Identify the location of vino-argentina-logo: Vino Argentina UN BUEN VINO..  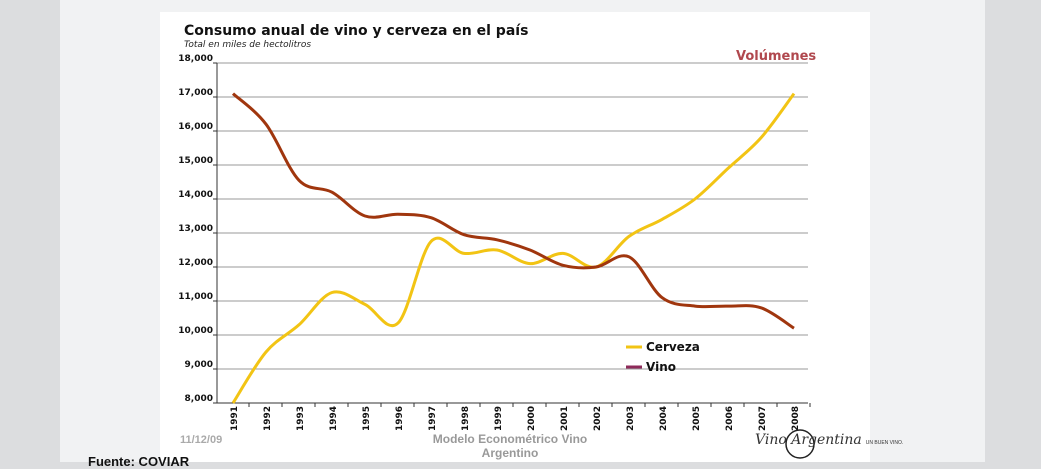
(829, 440).